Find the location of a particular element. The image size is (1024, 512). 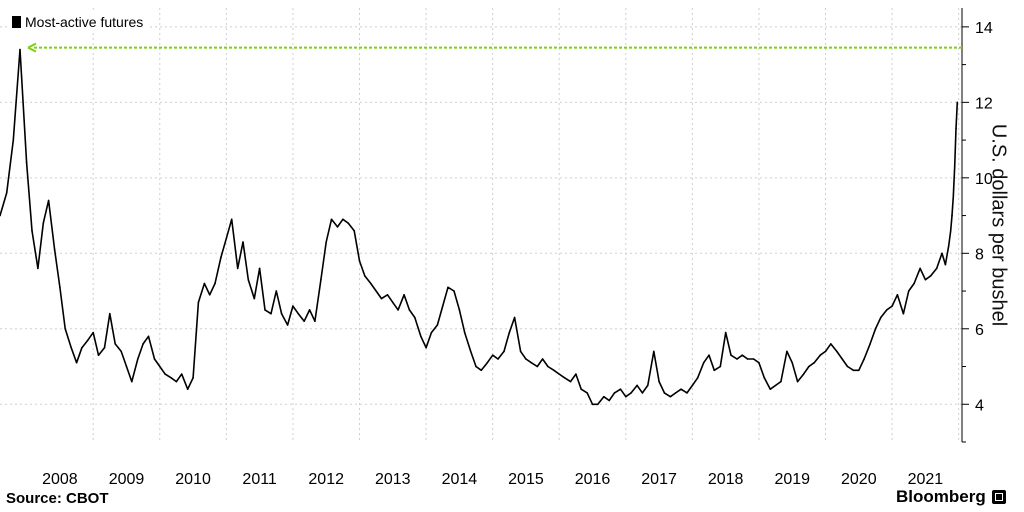

x-tick-label: 2018 is located at coordinates (726, 479).